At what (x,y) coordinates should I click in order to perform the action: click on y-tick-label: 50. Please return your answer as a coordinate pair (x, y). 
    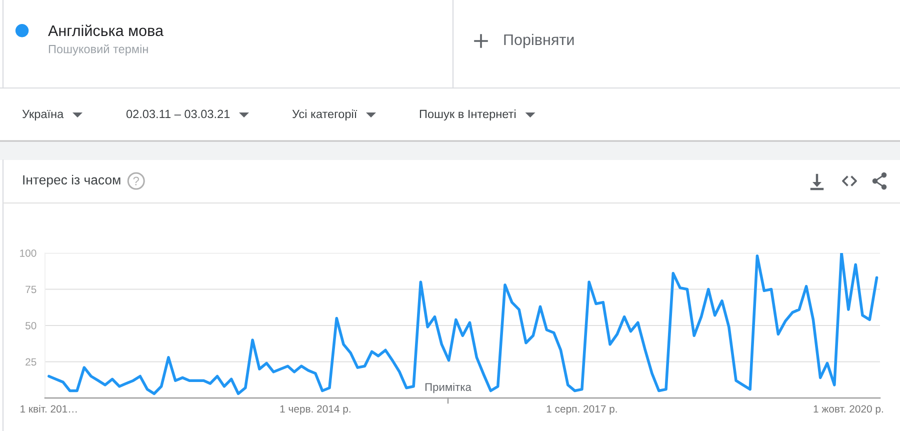
    Looking at the image, I should click on (31, 326).